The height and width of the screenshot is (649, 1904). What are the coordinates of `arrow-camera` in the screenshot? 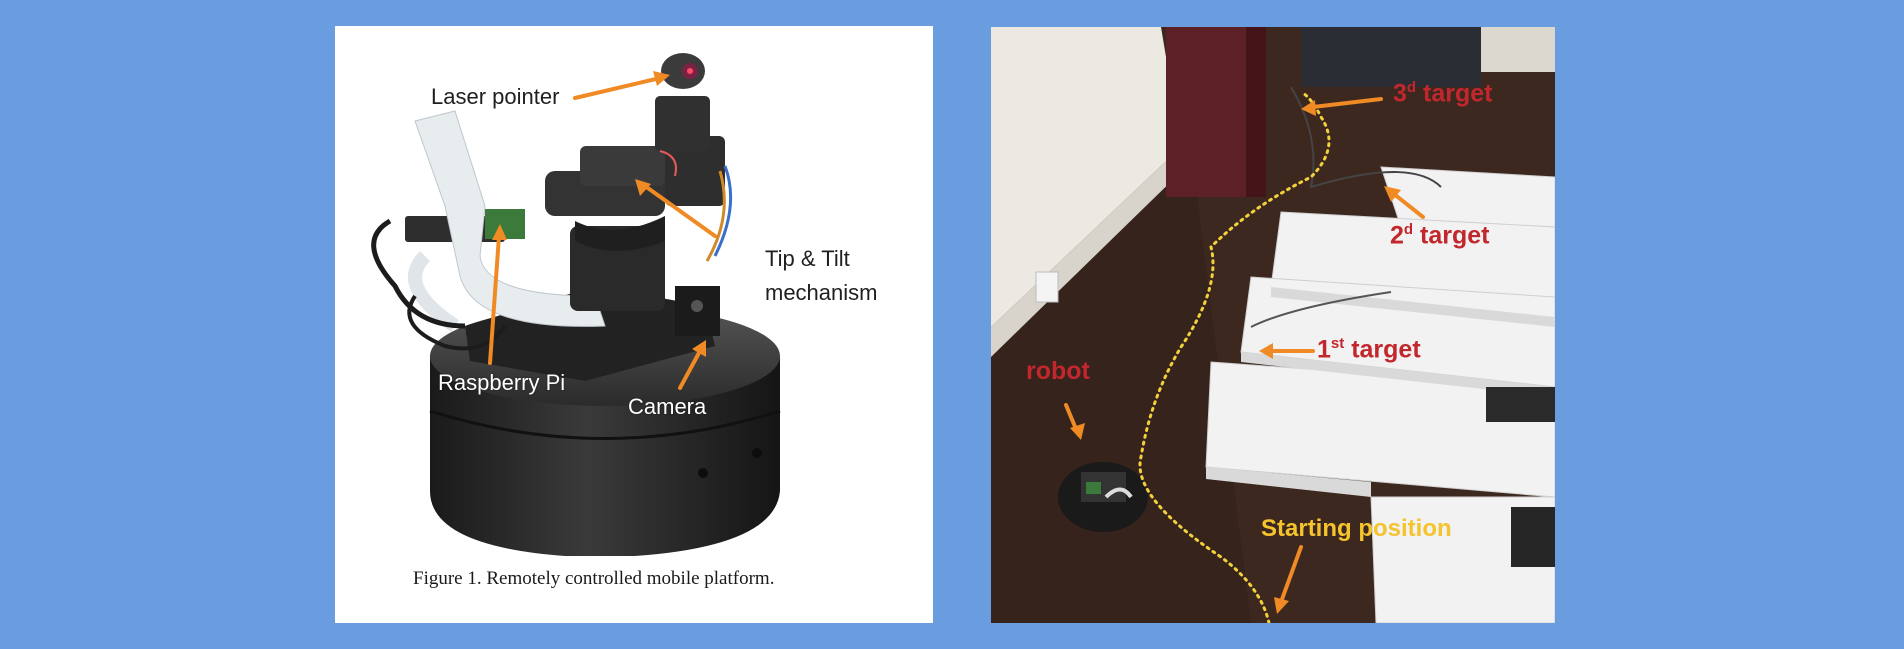 It's located at (690, 369).